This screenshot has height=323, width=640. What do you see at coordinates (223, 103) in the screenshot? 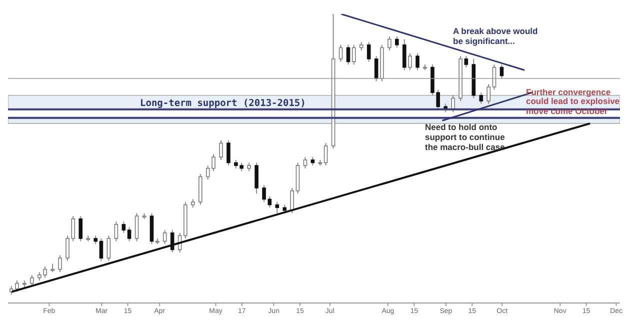
I see `band-label: Long-term support (2013-2015)` at bounding box center [223, 103].